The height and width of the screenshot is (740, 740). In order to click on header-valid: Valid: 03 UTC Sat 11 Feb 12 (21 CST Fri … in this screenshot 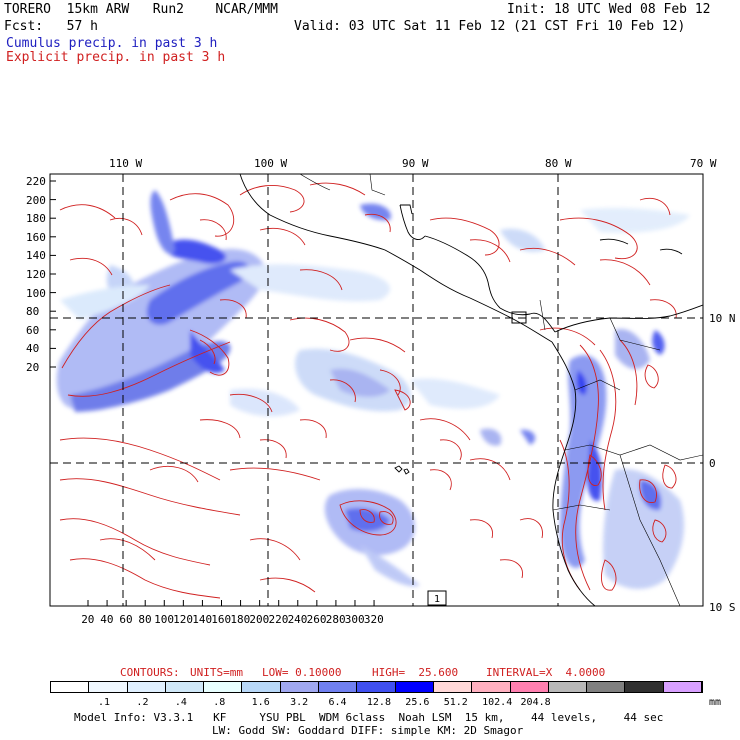, I will do `click(490, 26)`.